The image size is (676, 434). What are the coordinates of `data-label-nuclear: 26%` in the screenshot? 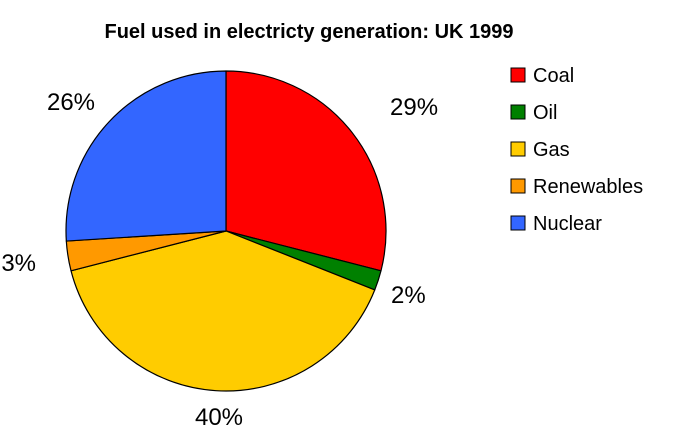 It's located at (71, 102).